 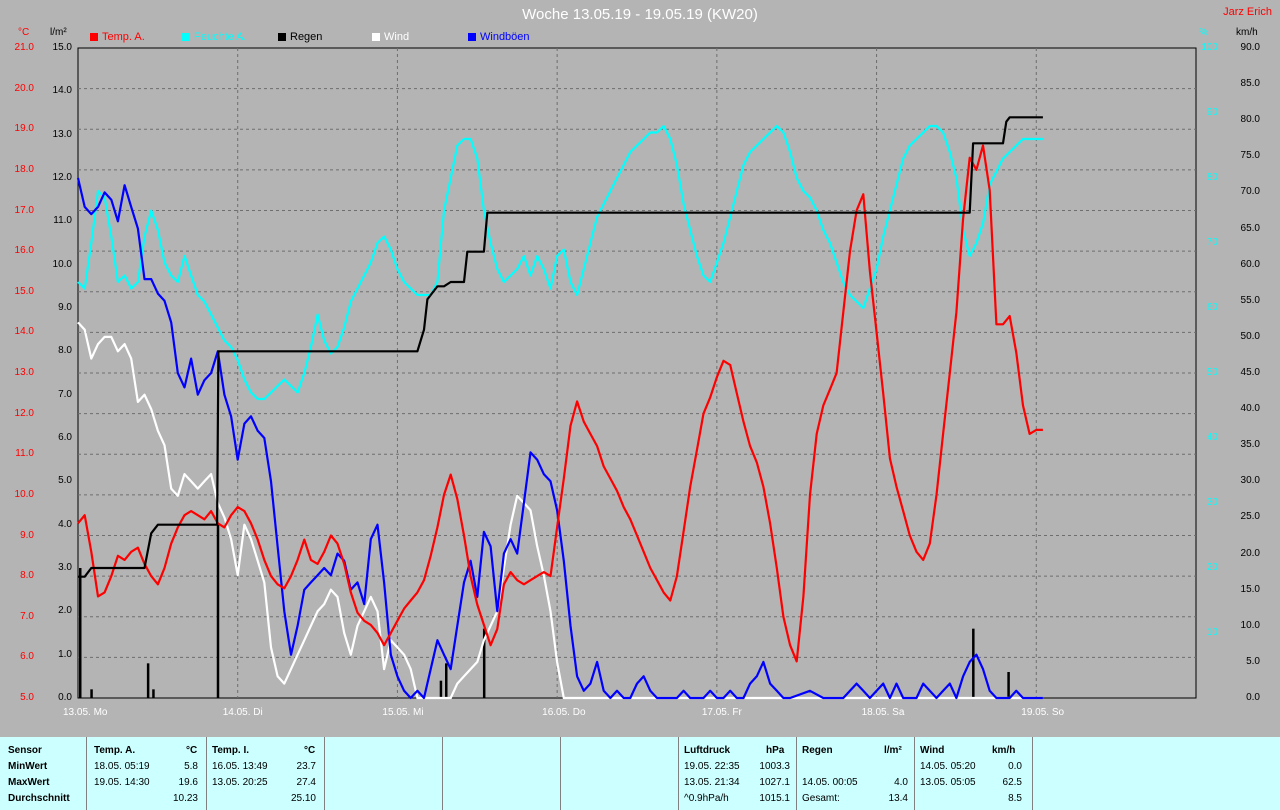 I want to click on rain-tick-label: 1.0, so click(x=65, y=654).